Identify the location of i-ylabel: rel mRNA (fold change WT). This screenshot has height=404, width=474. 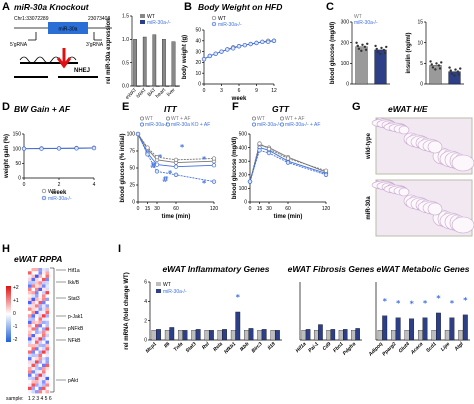
(127, 310).